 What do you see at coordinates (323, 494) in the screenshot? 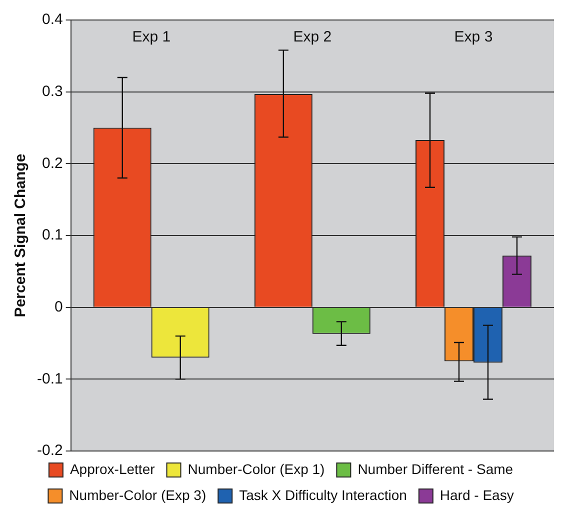
I see `legend-label: Task X Difficulty Interaction` at bounding box center [323, 494].